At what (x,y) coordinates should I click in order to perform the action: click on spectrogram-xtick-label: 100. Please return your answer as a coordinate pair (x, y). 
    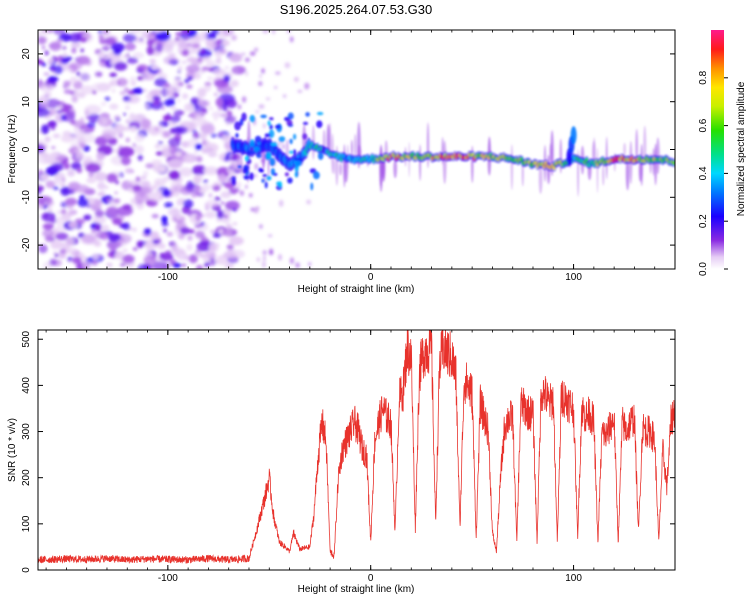
    Looking at the image, I should click on (573, 277).